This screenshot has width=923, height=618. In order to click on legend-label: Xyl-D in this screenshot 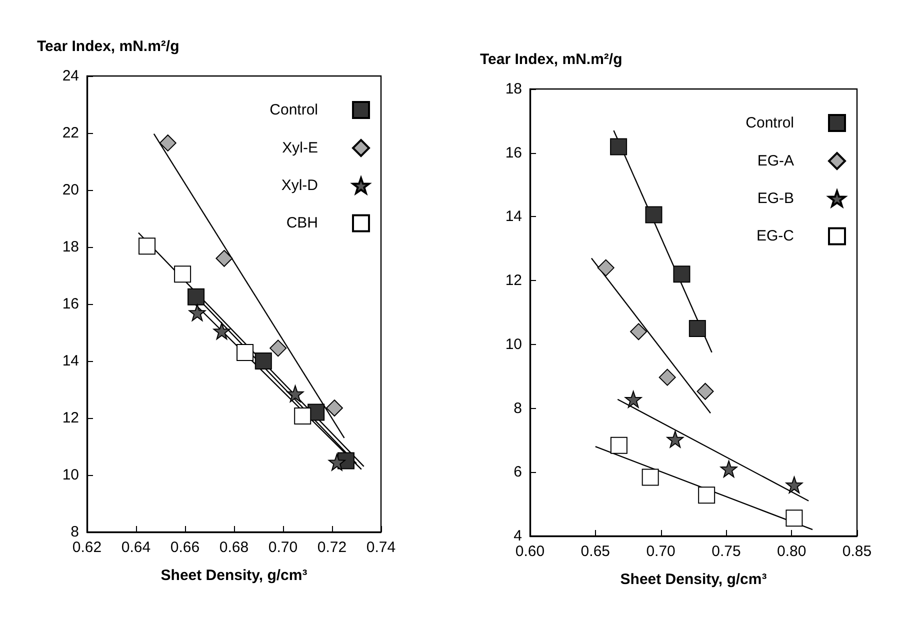, I will do `click(299, 185)`.